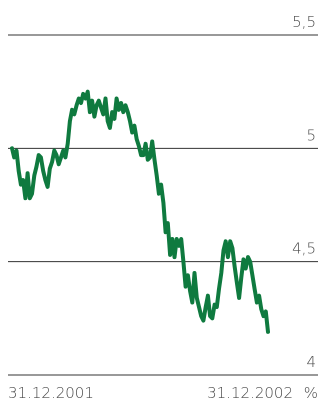  I want to click on x-end-label: 31.12.2002, so click(250, 393).